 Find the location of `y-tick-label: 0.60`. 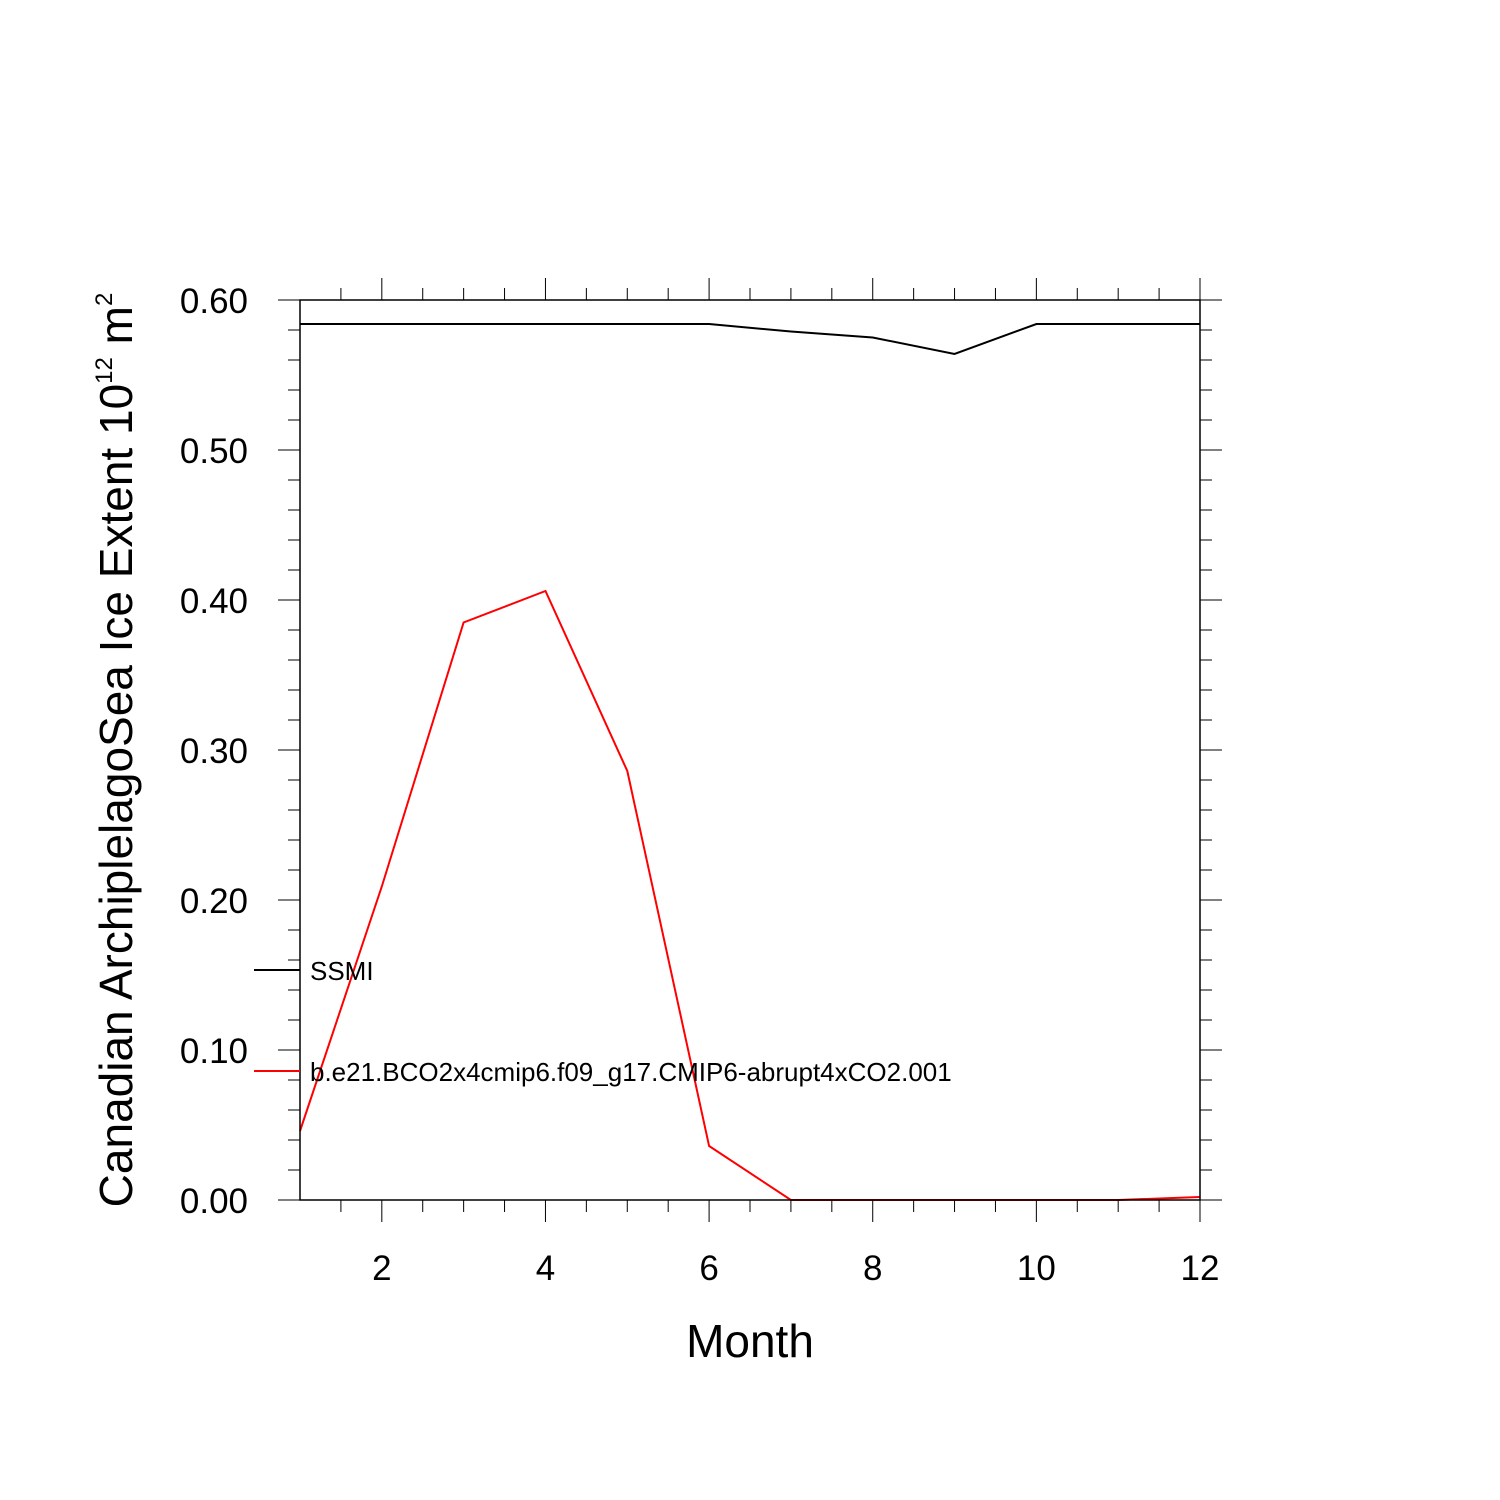

y-tick-label: 0.60 is located at coordinates (214, 301).